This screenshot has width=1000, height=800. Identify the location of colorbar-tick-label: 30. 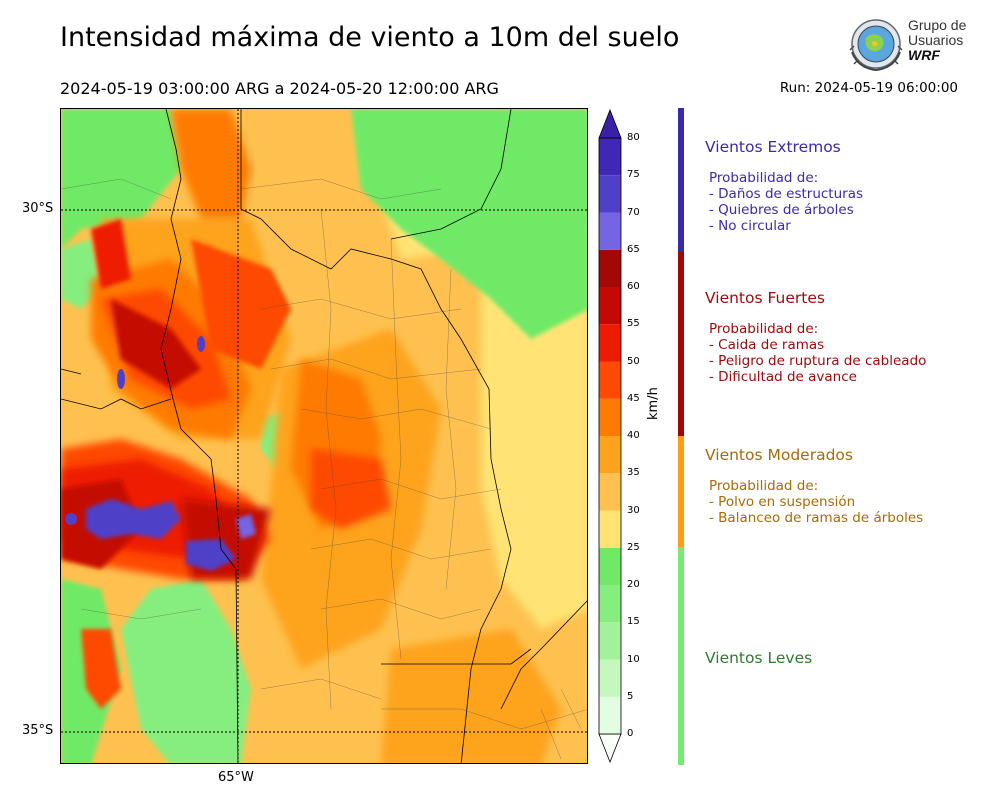
(633, 510).